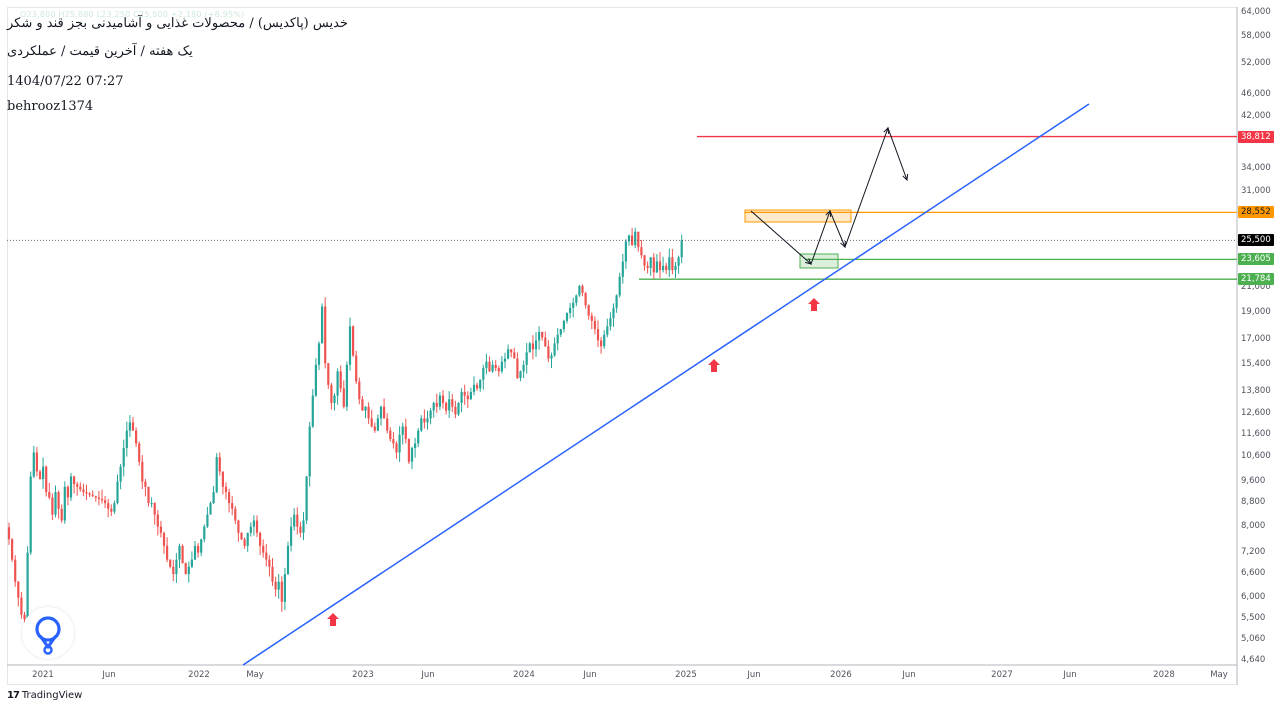 The width and height of the screenshot is (1280, 709). Describe the element at coordinates (363, 675) in the screenshot. I see `time-tick: 2023` at that location.